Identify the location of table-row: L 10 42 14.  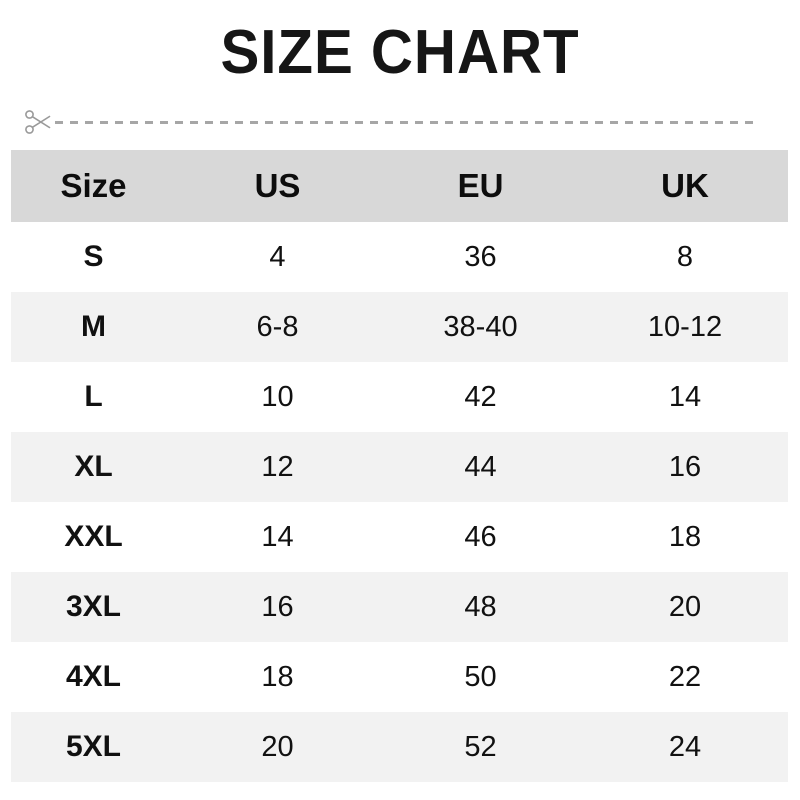
(399, 397).